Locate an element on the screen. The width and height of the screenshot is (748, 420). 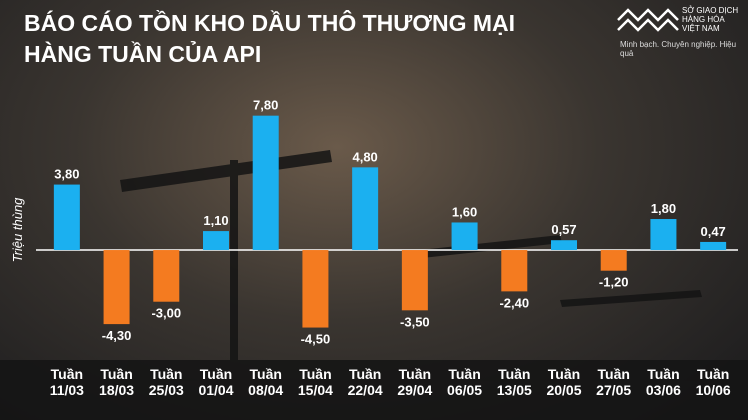
x-tick-label: Tuần 08/04 is located at coordinates (266, 382).